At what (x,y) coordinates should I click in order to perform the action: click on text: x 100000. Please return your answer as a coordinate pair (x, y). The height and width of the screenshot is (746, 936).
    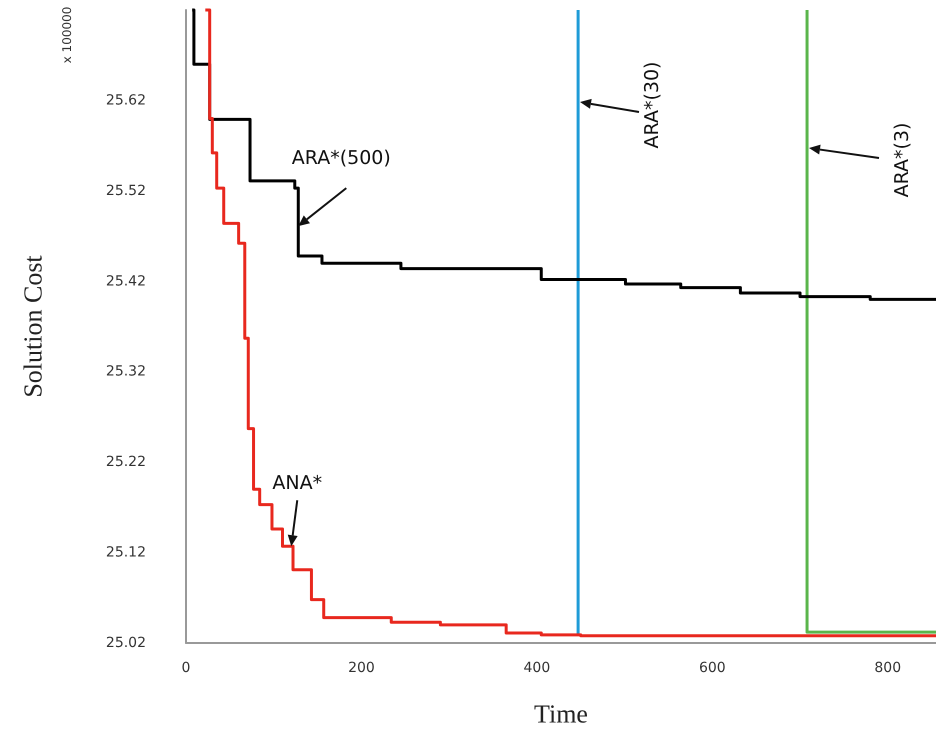
    Looking at the image, I should click on (67, 35).